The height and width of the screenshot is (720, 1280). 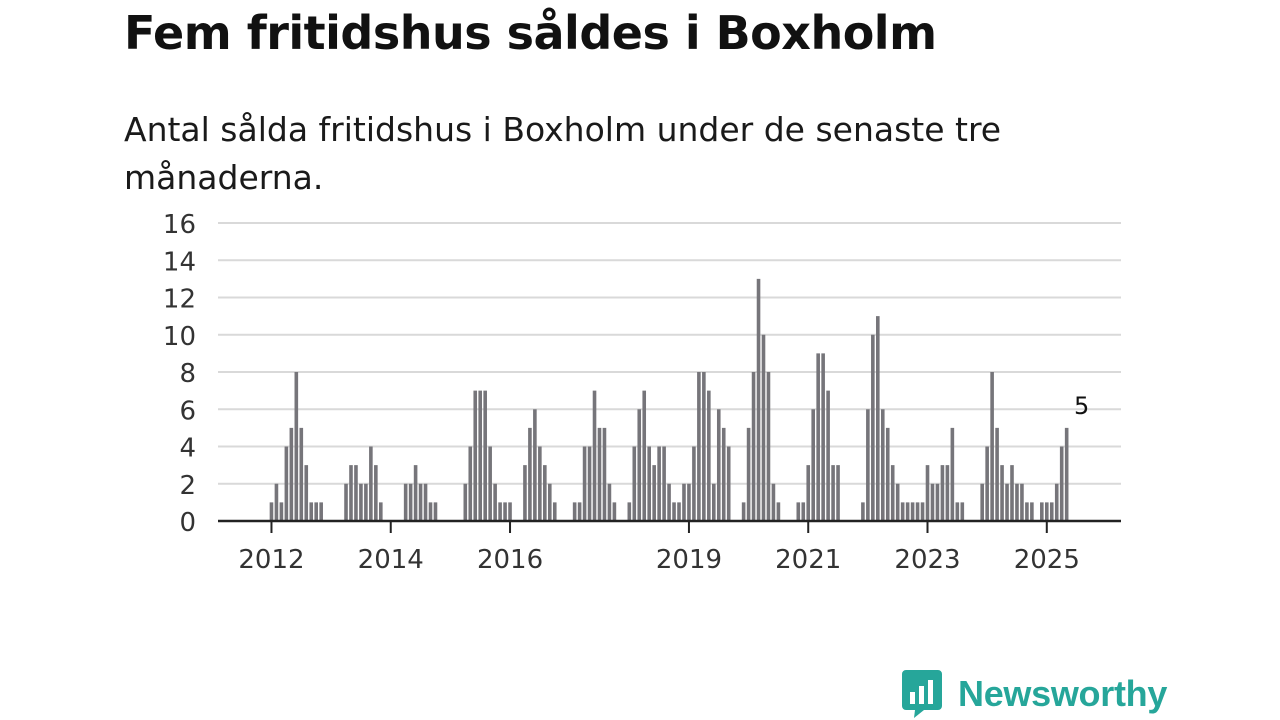 I want to click on newsworthy-logo: Newsworthy, so click(x=1034, y=694).